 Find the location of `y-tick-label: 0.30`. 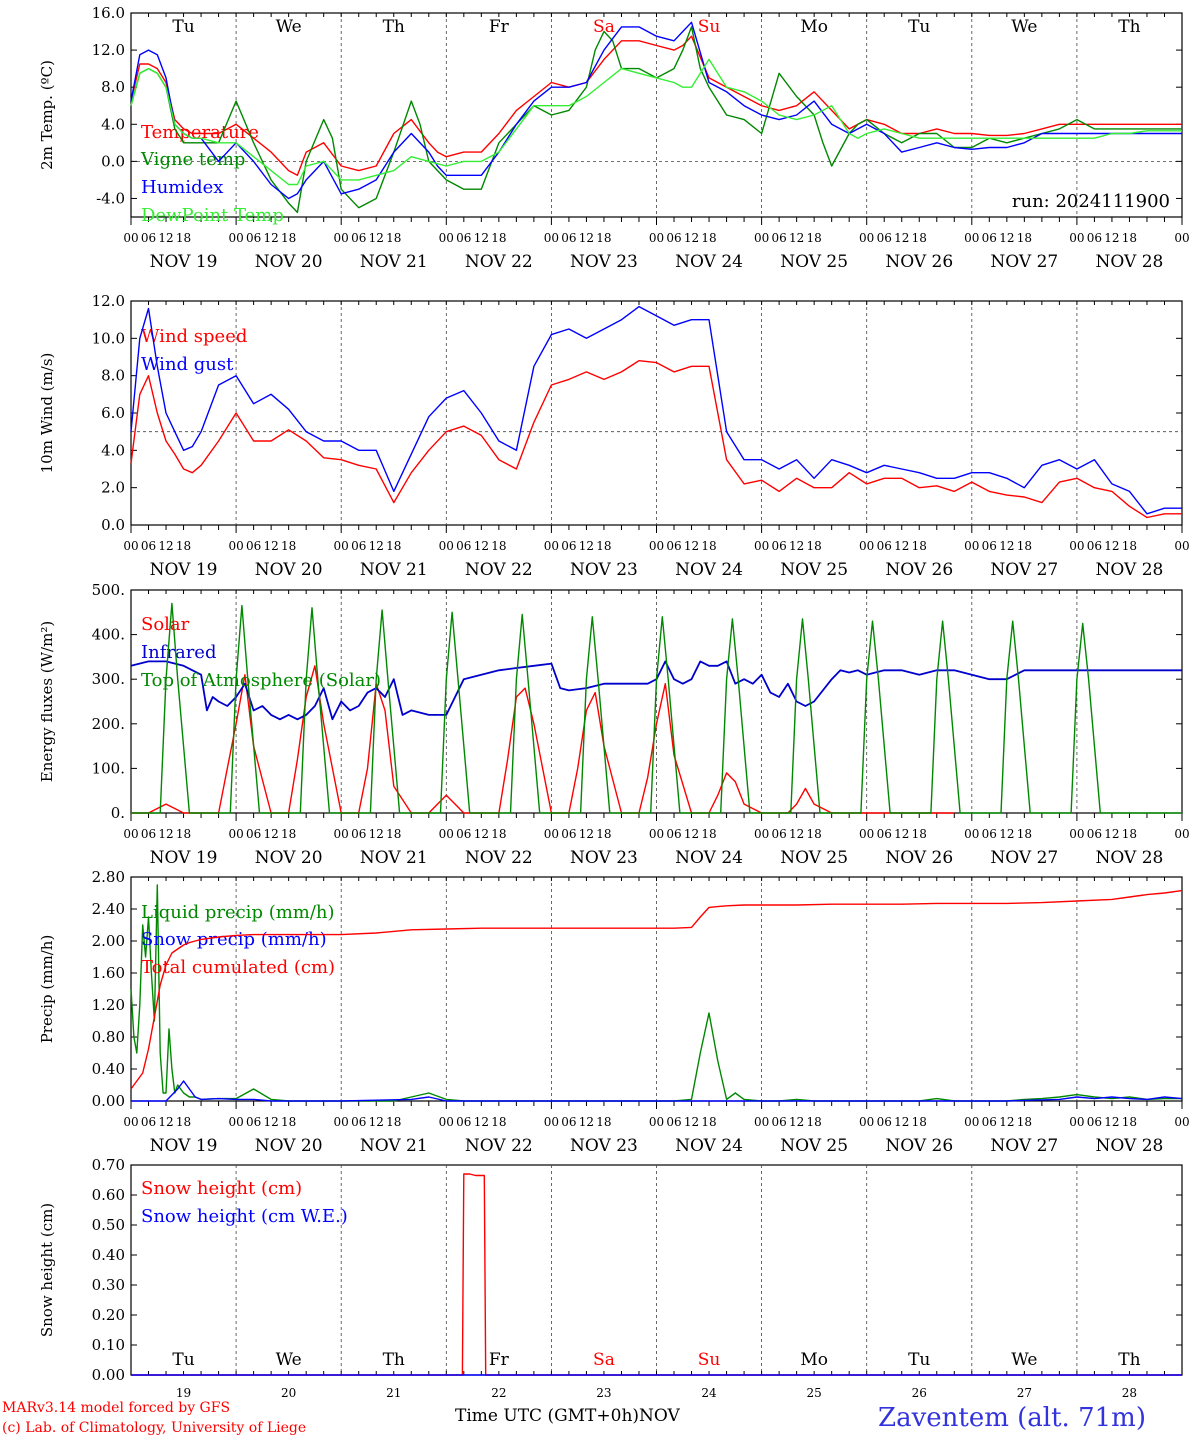

y-tick-label: 0.30 is located at coordinates (108, 1285).